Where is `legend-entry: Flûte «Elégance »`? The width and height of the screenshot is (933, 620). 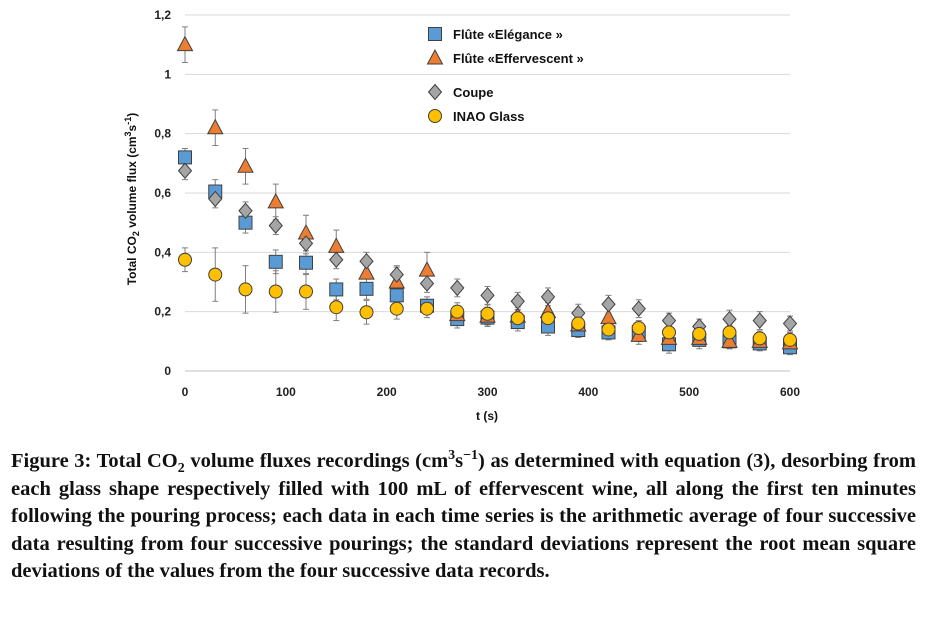 legend-entry: Flûte «Elégance » is located at coordinates (495, 34).